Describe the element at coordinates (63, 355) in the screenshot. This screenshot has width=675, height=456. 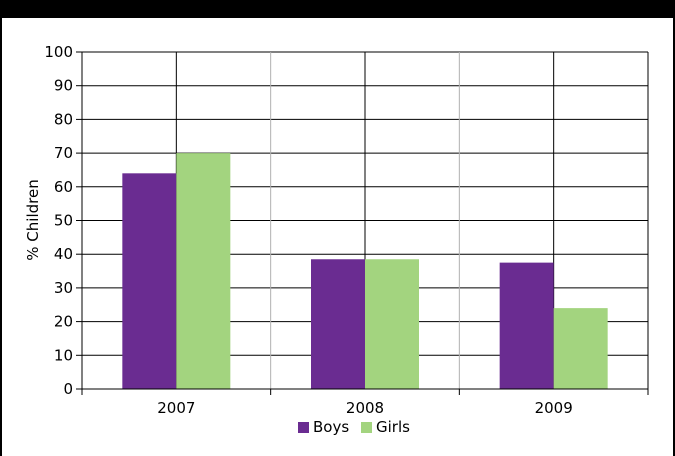
I see `y-tick-label: 10` at that location.